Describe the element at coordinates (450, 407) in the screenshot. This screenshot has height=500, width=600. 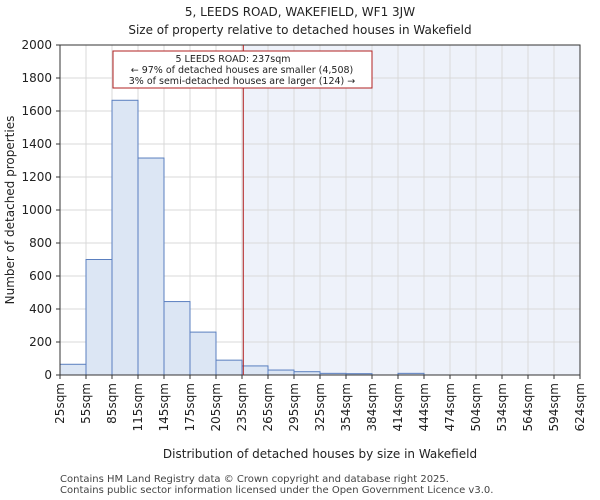
I see `x-tick-label: 474sqm` at that location.